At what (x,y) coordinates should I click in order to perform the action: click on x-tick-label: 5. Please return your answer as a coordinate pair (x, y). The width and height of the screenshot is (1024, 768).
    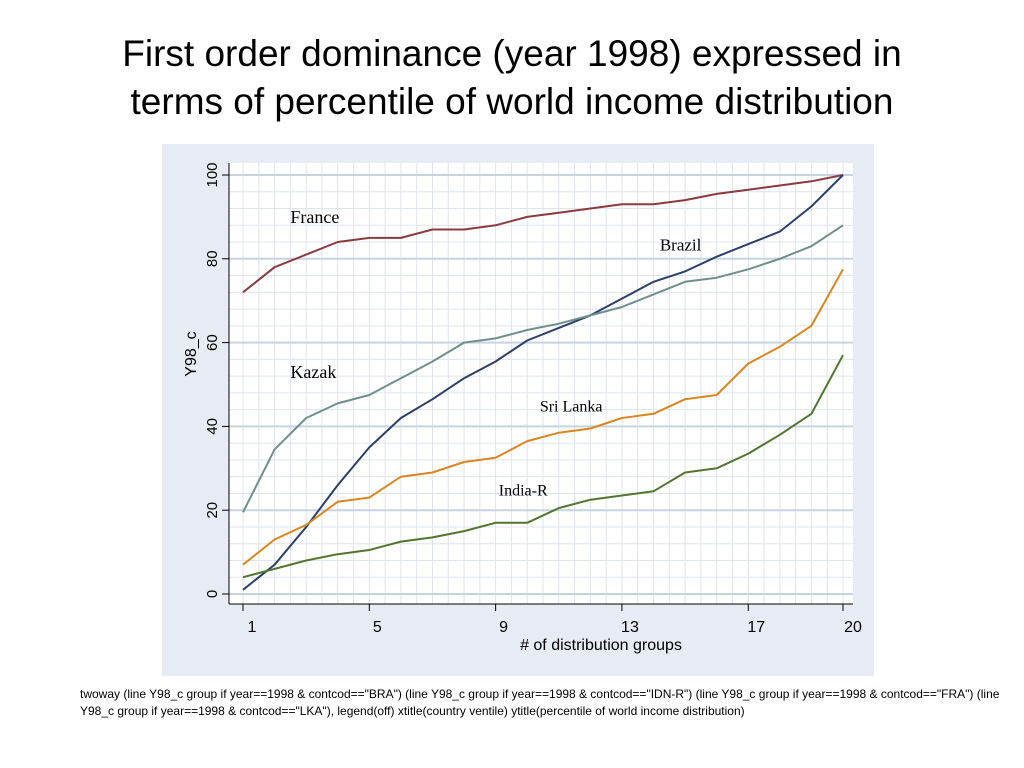
    Looking at the image, I should click on (377, 627).